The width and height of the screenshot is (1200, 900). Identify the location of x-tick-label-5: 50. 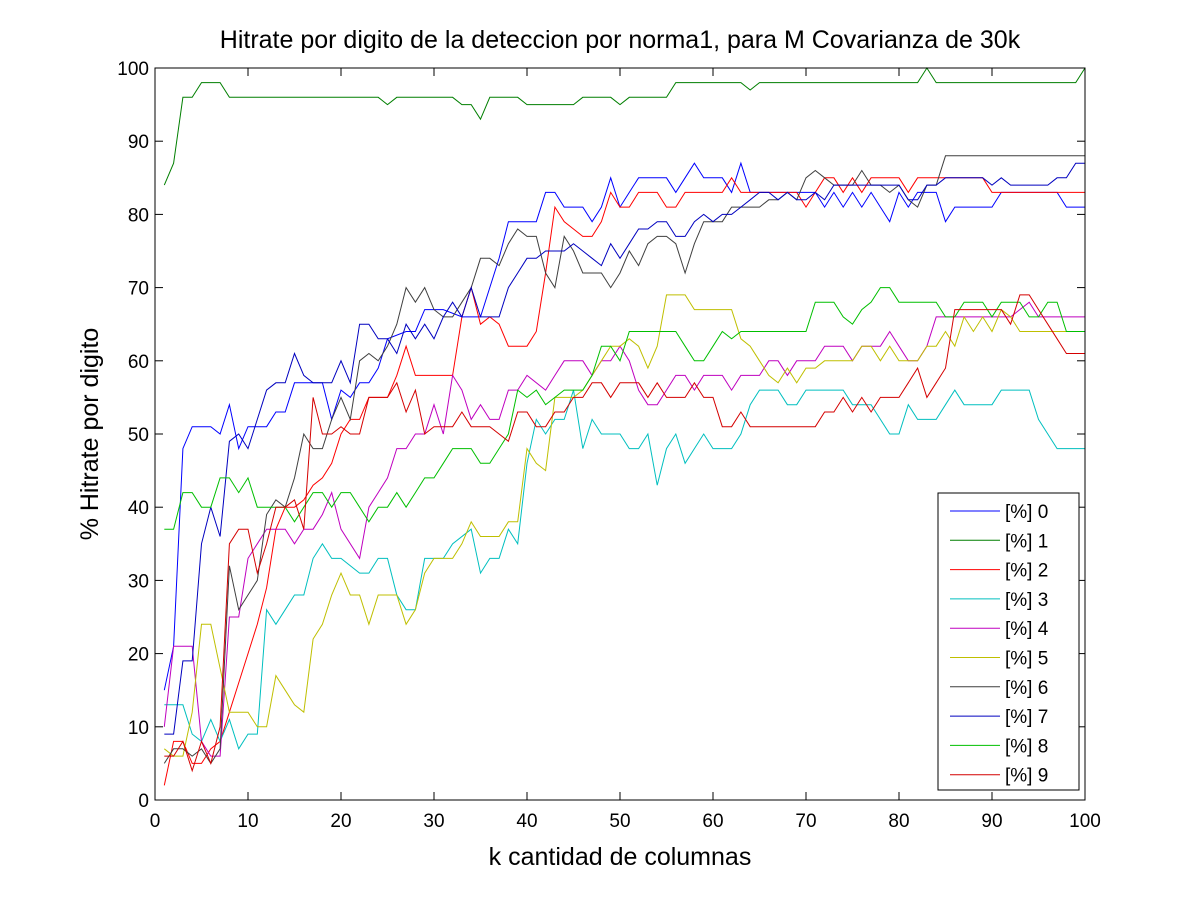
(619, 821).